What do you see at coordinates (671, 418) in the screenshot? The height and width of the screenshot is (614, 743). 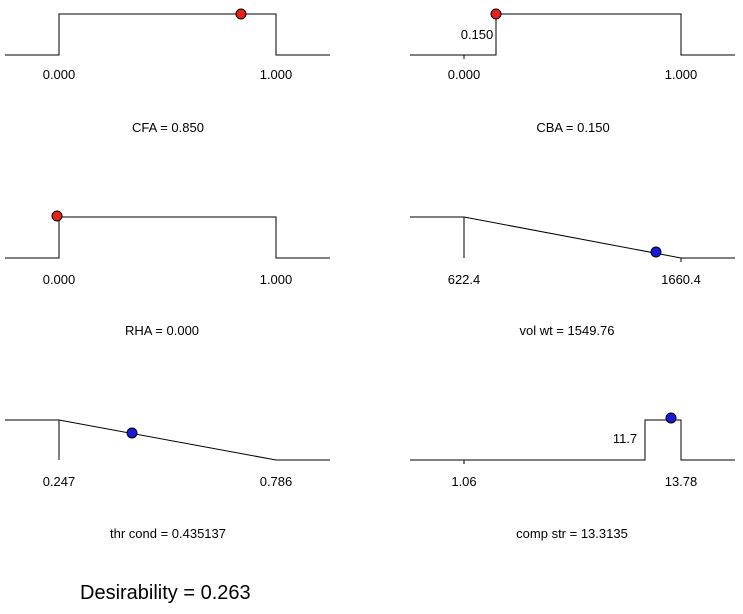 I see `comp-str-point` at bounding box center [671, 418].